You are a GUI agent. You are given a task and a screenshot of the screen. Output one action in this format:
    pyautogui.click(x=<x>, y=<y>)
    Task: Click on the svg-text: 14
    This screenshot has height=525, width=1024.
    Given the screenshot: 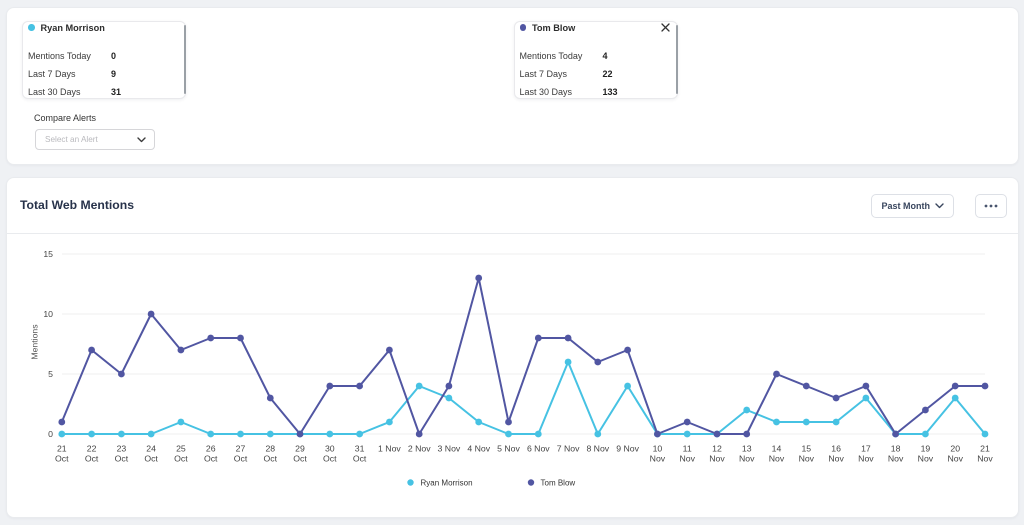 What is the action you would take?
    pyautogui.click(x=777, y=449)
    